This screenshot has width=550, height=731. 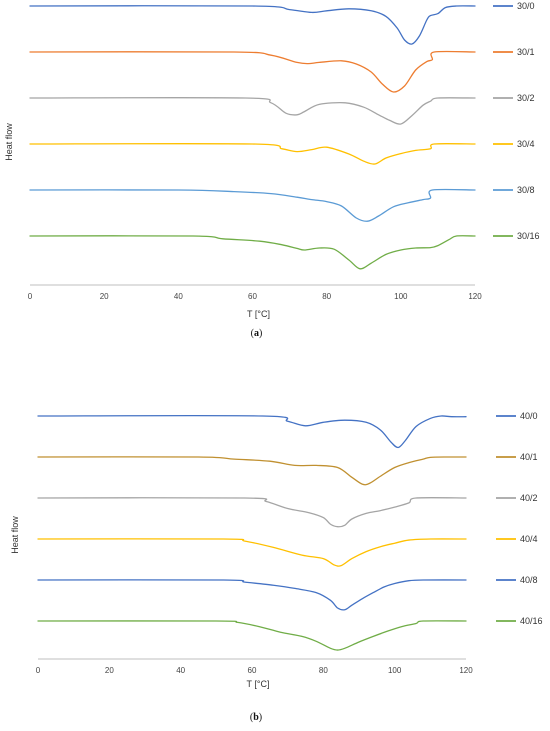 I want to click on legend-label: 40/4, so click(x=529, y=539).